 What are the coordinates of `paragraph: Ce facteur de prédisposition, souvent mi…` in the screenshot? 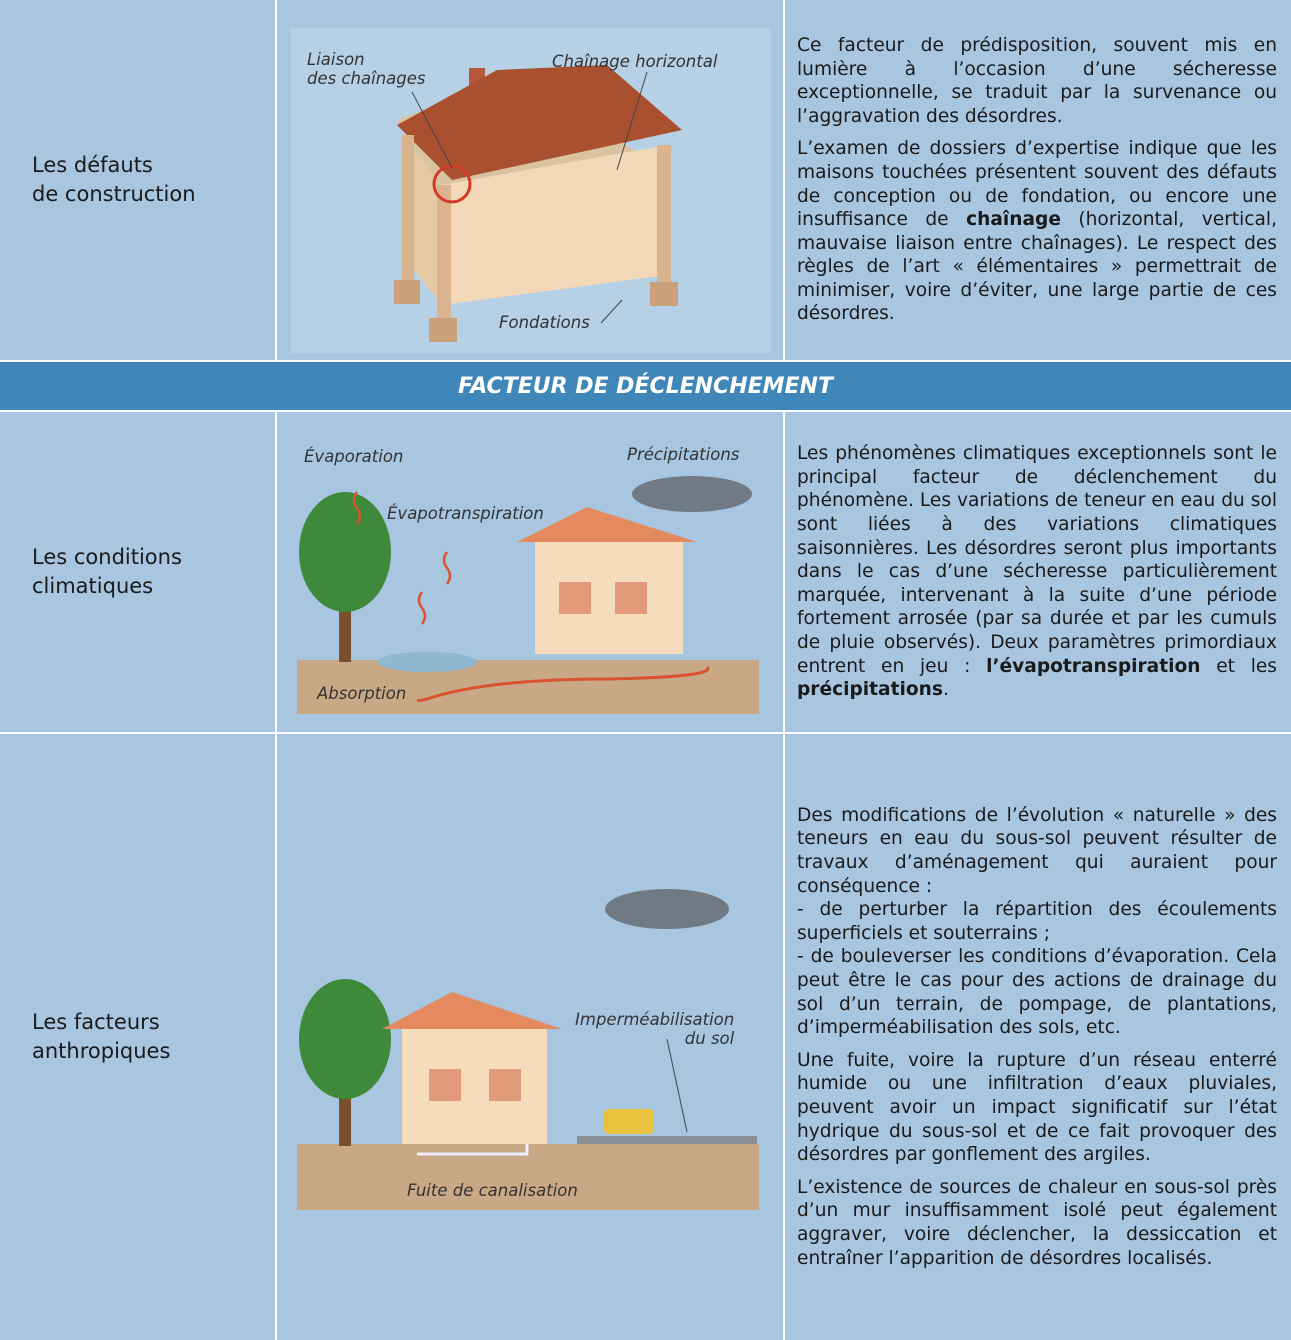 It's located at (1037, 81).